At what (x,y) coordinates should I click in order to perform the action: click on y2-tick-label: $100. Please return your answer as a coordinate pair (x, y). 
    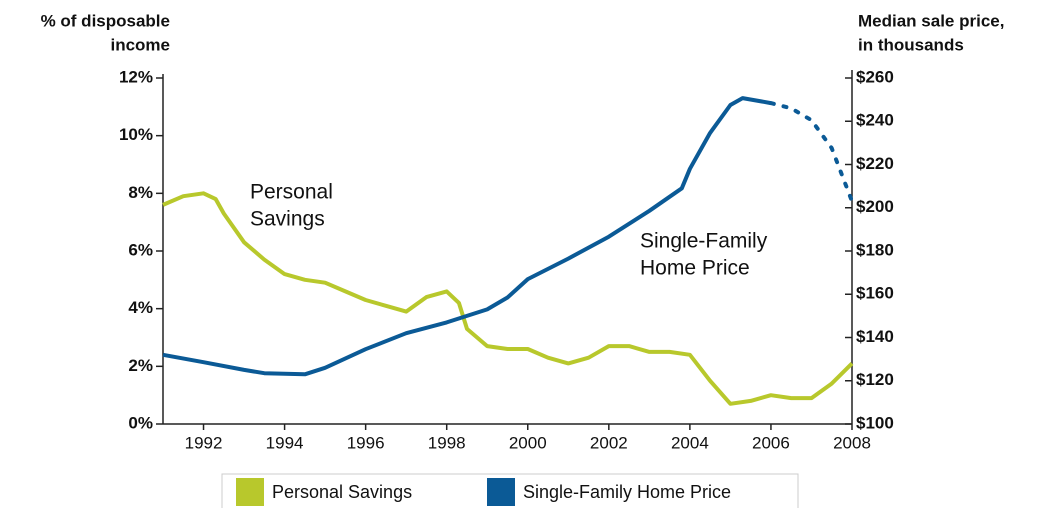
    Looking at the image, I should click on (875, 422).